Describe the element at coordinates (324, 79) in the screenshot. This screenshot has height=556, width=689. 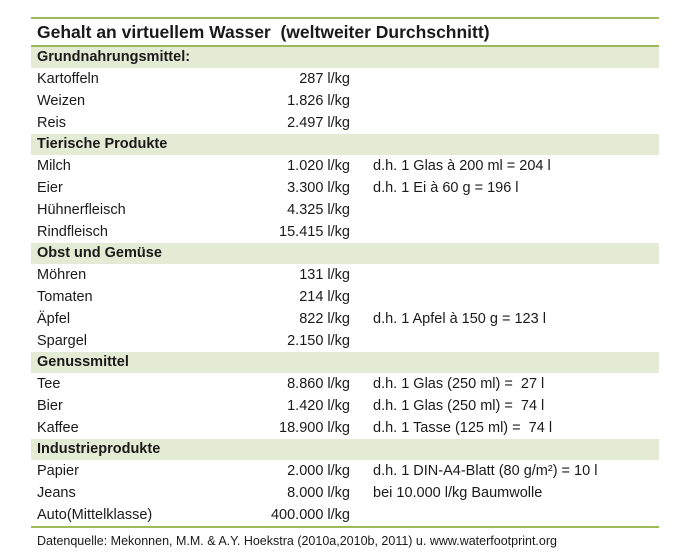
I see `item-value: 287 l/kg` at that location.